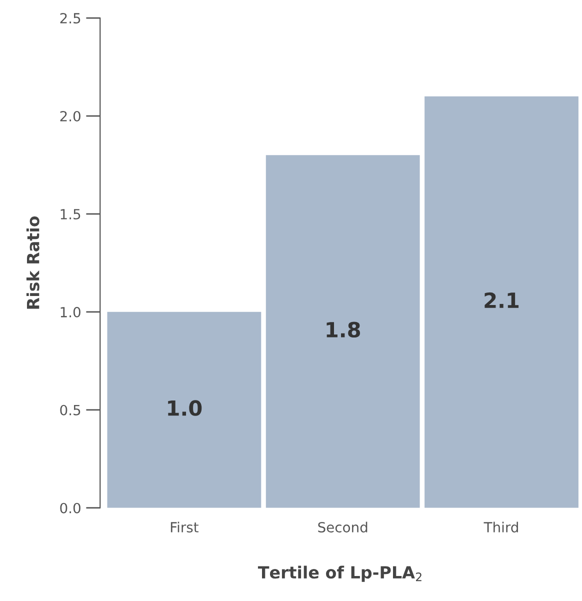  I want to click on data-label: 1.0, so click(185, 408).